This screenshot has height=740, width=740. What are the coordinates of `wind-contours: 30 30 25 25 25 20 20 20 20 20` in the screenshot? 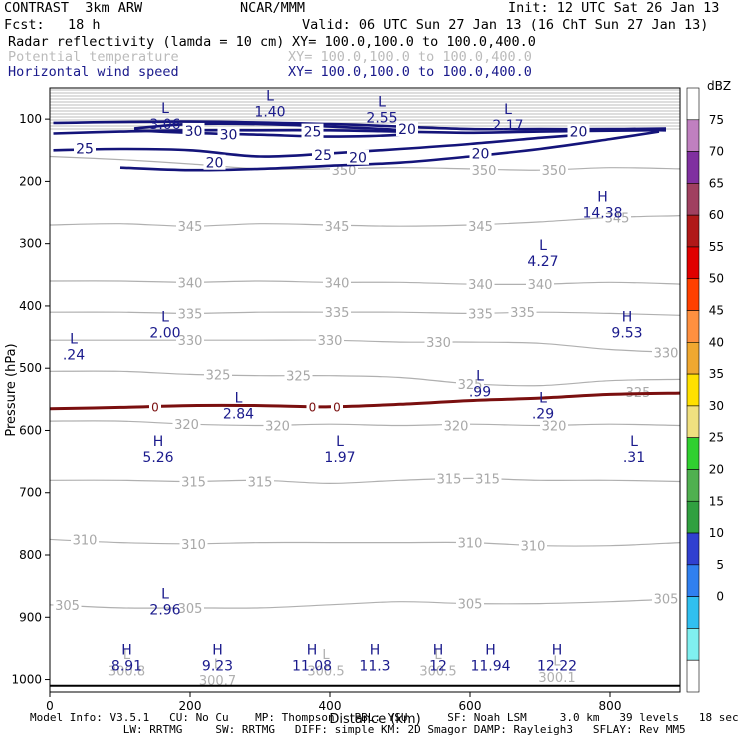 It's located at (360, 146).